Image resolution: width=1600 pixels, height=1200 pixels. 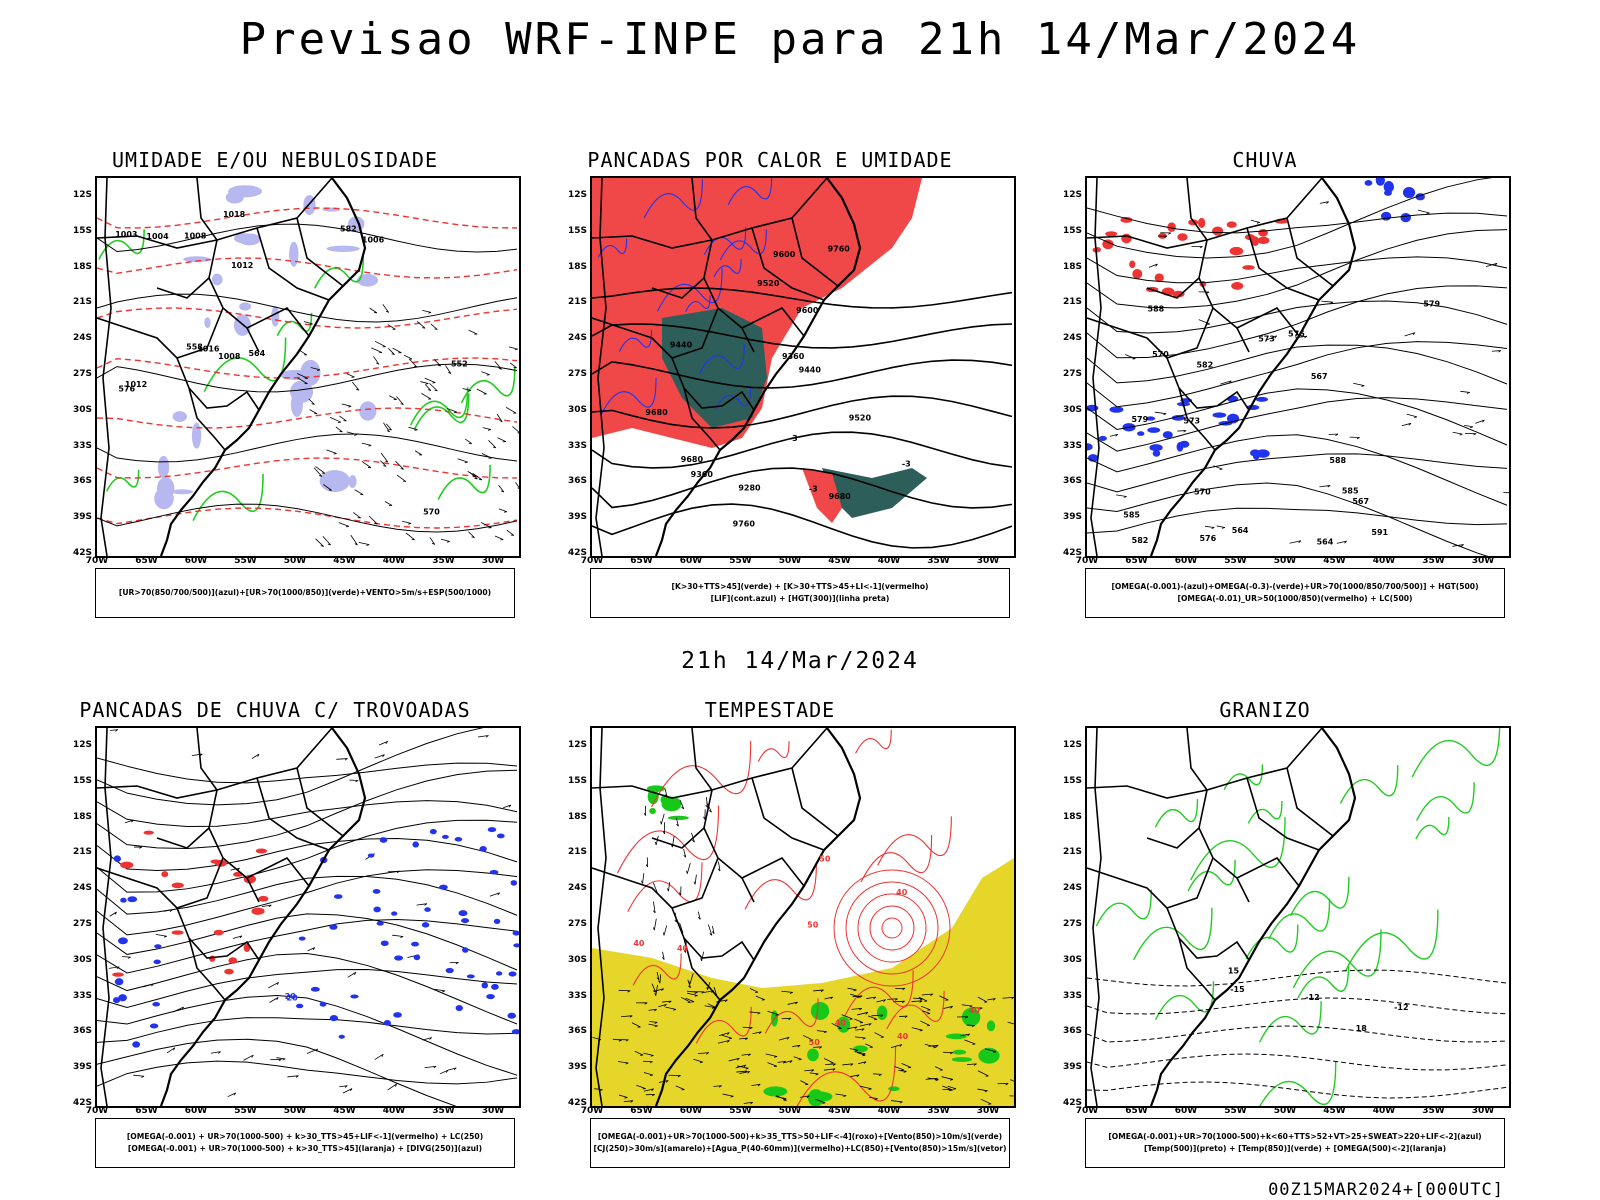 What do you see at coordinates (1312, 997) in the screenshot?
I see `contour-label: -12` at bounding box center [1312, 997].